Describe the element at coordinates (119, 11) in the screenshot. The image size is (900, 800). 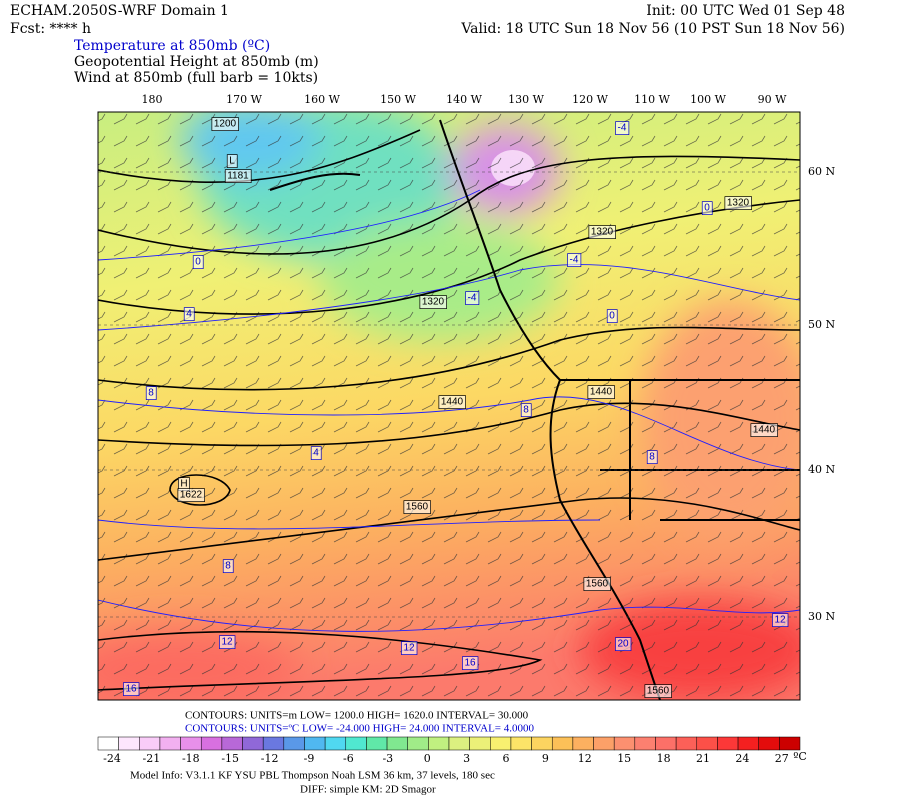
I see `model-title: ECHAM.2050S-WRF Domain 1` at that location.